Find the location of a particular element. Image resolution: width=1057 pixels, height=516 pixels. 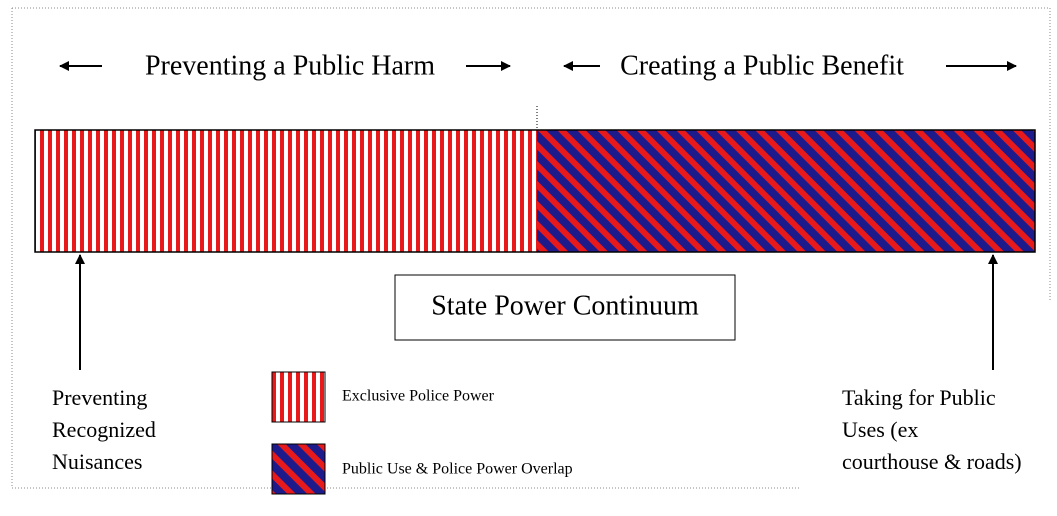

left-label-line: Recognized is located at coordinates (104, 429).